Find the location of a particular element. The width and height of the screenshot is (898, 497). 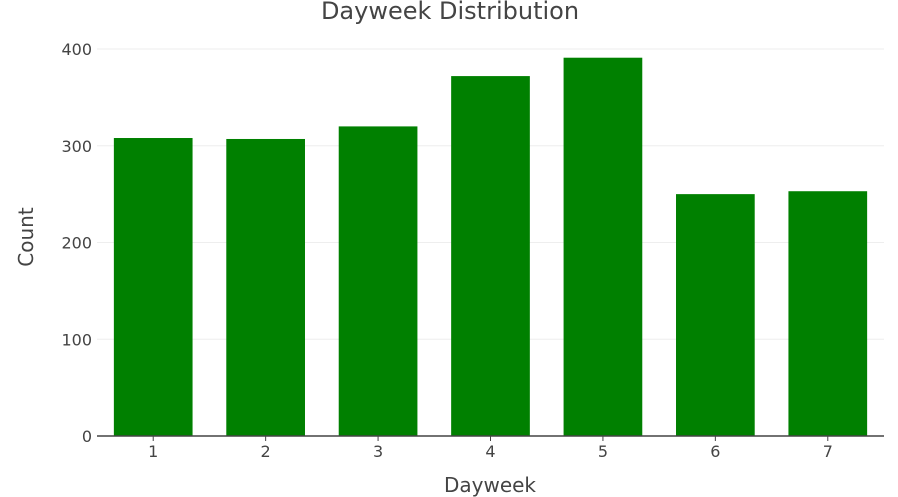

x-tick-label: 1 is located at coordinates (153, 451).